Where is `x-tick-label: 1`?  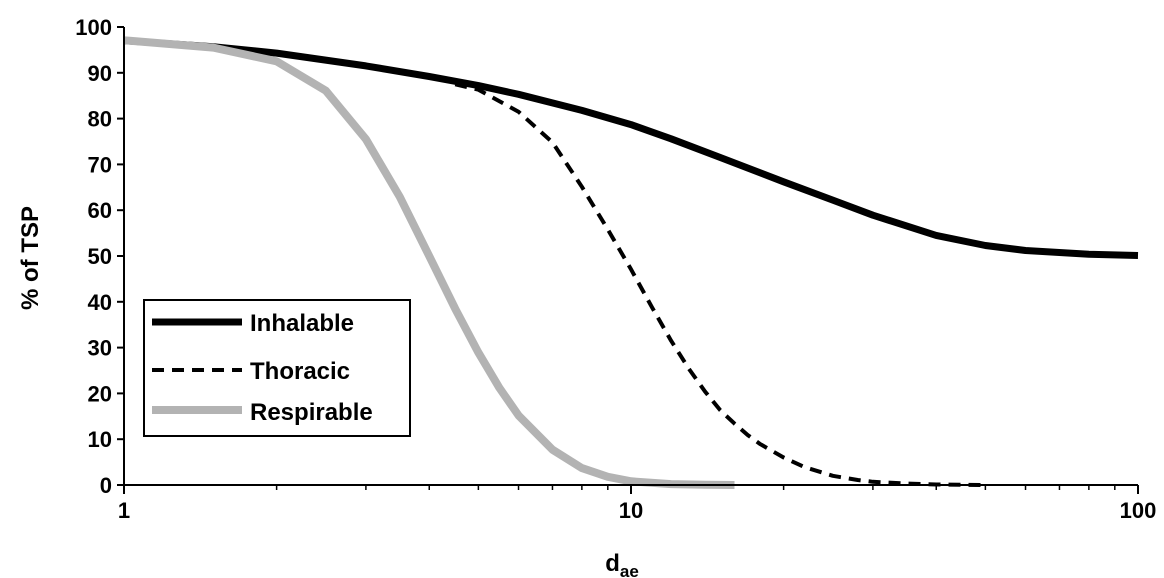 x-tick-label: 1 is located at coordinates (124, 510).